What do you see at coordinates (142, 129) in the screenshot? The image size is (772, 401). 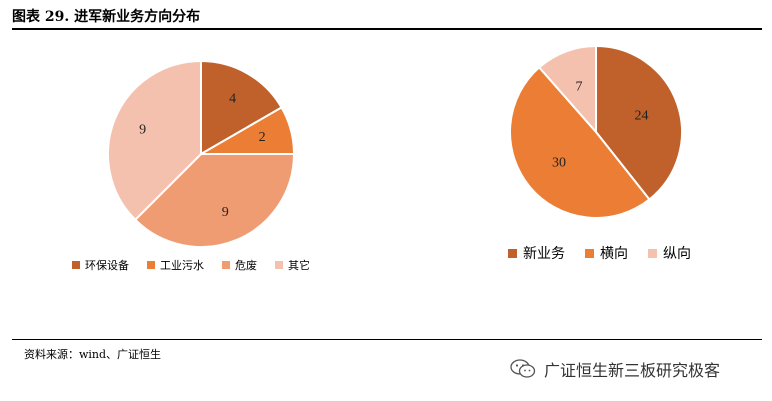 I see `pie1-data-label-3: 9` at bounding box center [142, 129].